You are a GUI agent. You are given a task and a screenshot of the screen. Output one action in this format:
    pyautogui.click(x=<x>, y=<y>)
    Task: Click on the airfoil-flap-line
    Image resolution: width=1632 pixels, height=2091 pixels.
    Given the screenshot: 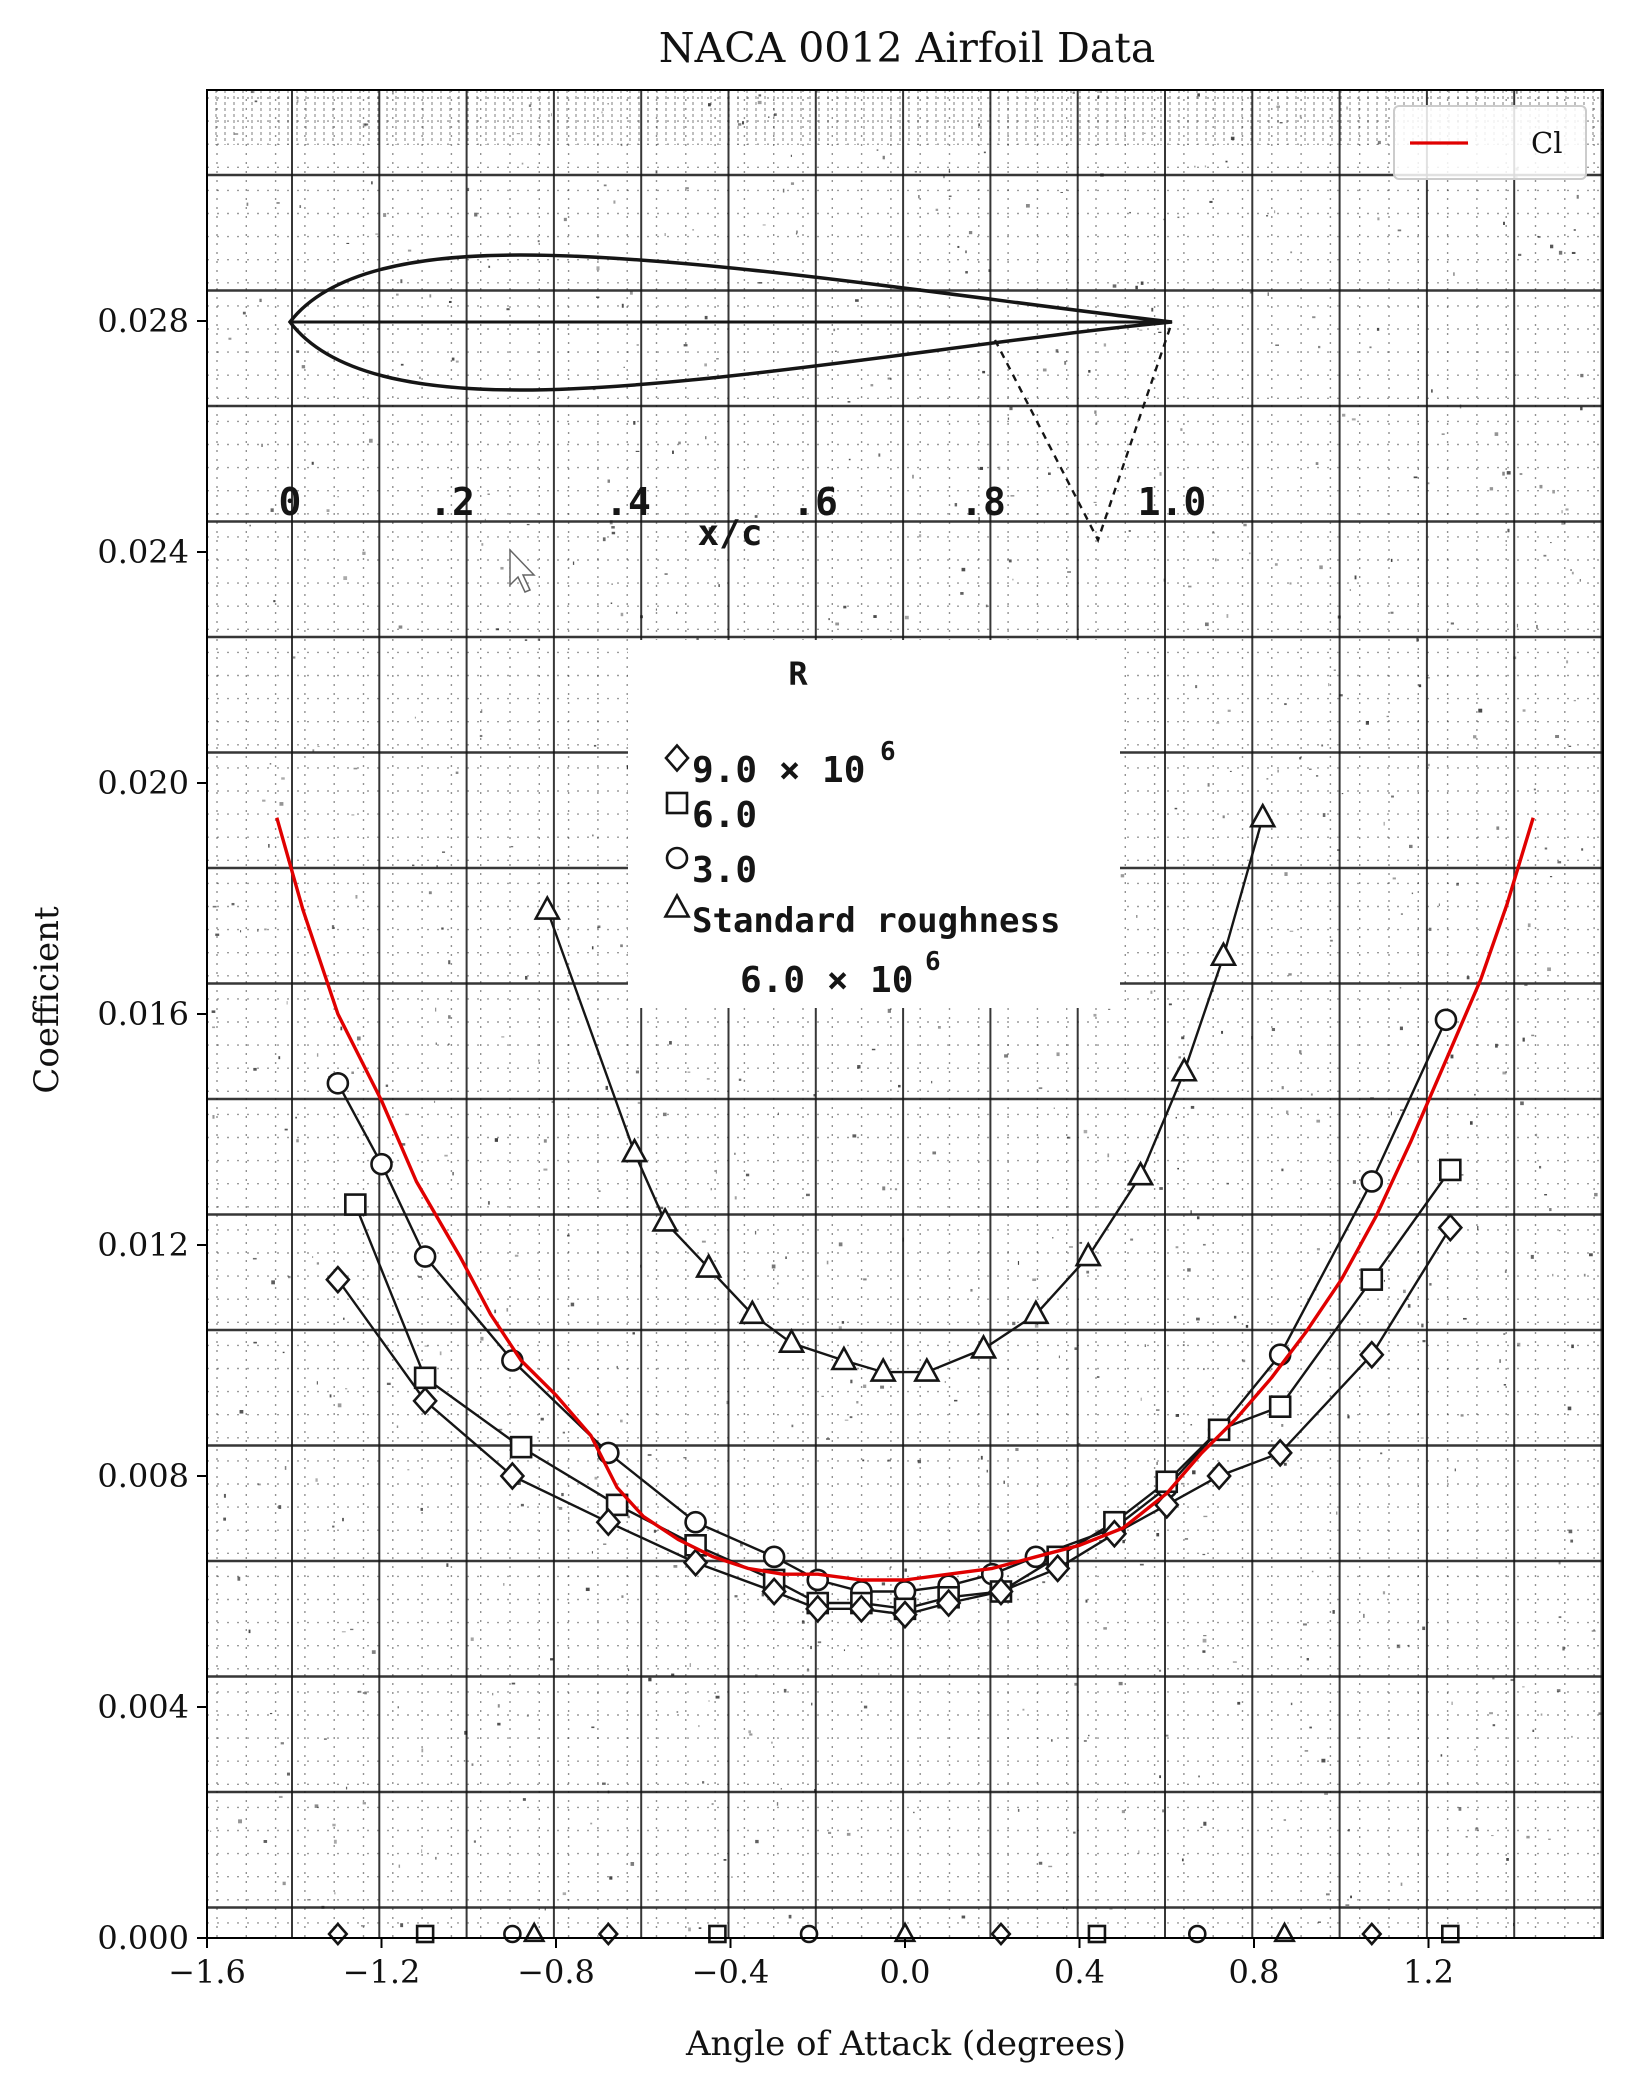 What is the action you would take?
    pyautogui.click(x=1083, y=432)
    